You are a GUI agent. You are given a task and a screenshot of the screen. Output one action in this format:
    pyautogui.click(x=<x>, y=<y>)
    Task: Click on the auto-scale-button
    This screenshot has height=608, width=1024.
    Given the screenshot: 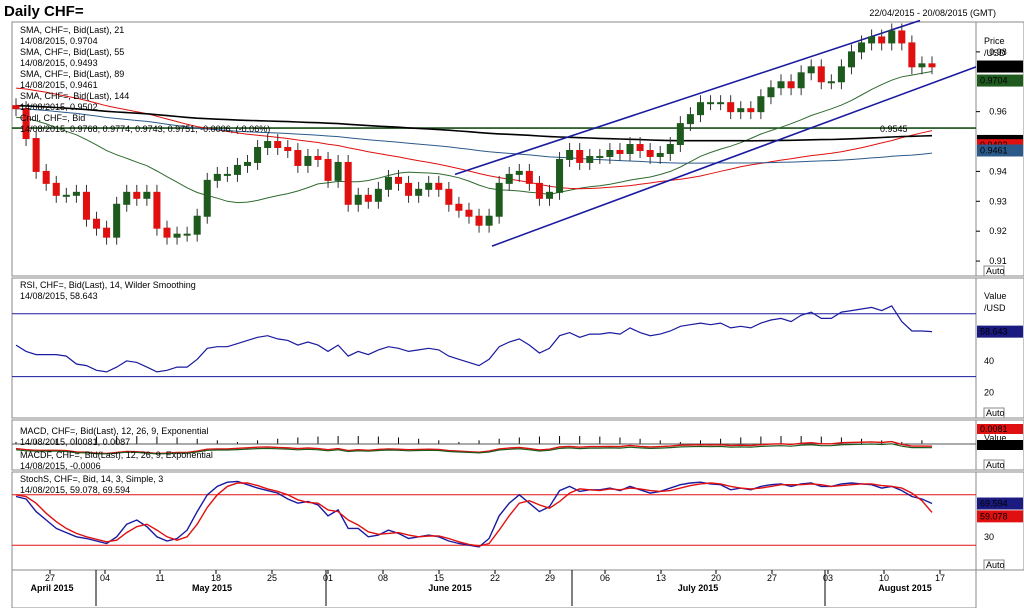 What is the action you would take?
    pyautogui.click(x=994, y=271)
    